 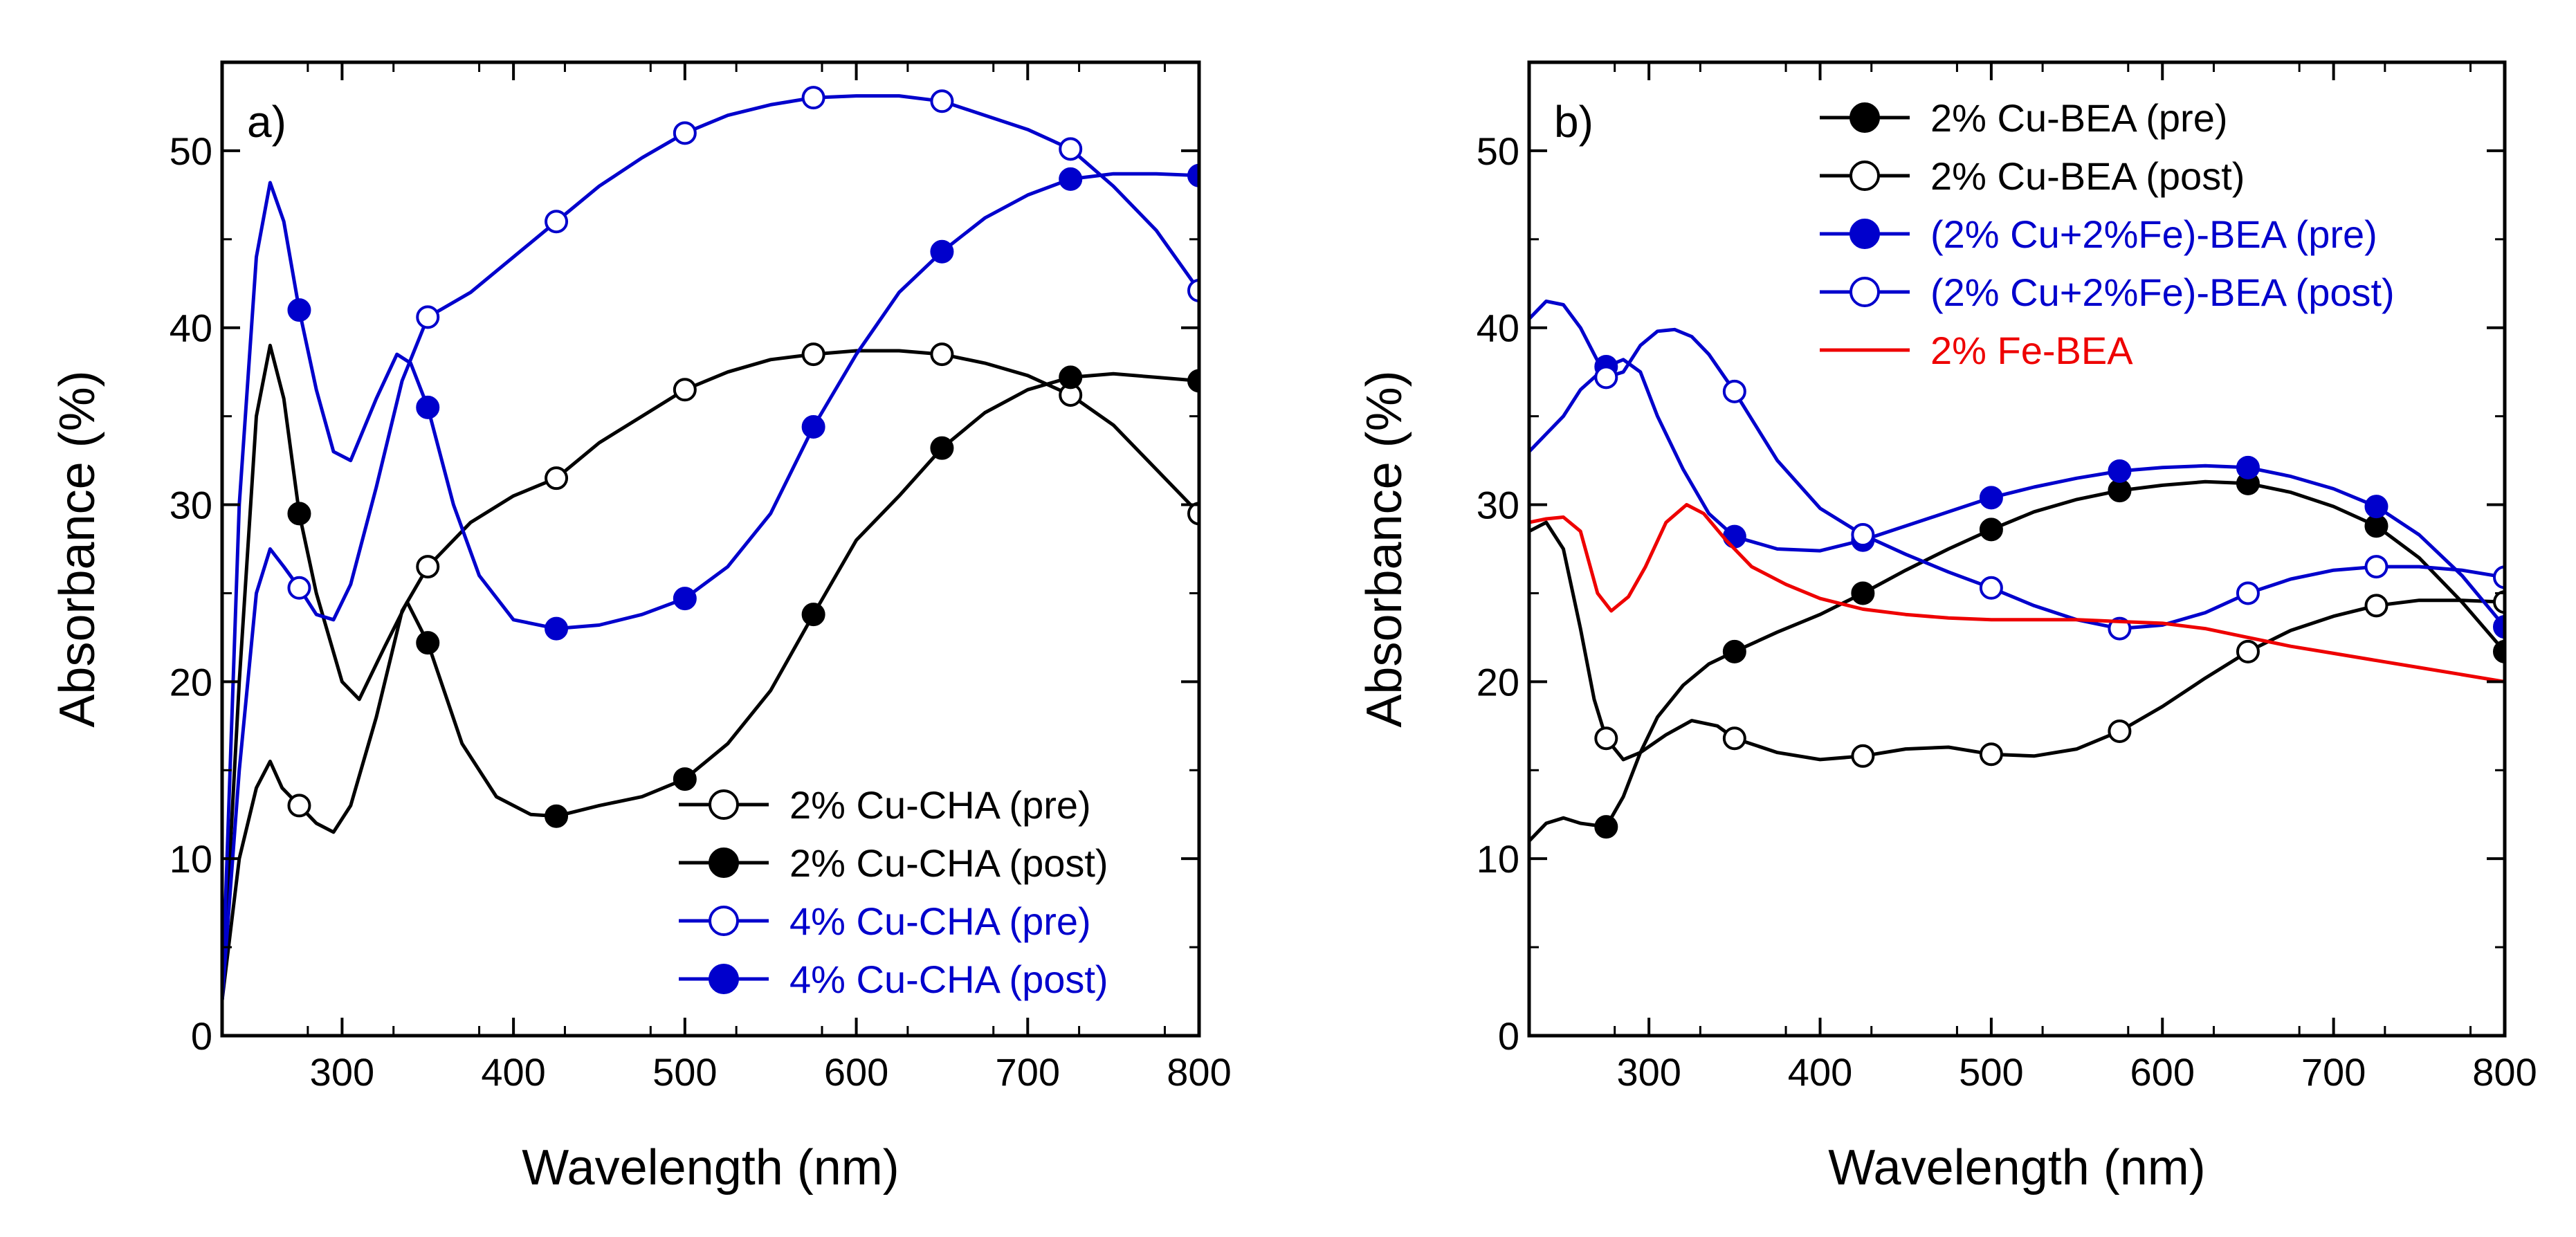 I want to click on legend-marker-4-cu-cha-pre, so click(x=724, y=921).